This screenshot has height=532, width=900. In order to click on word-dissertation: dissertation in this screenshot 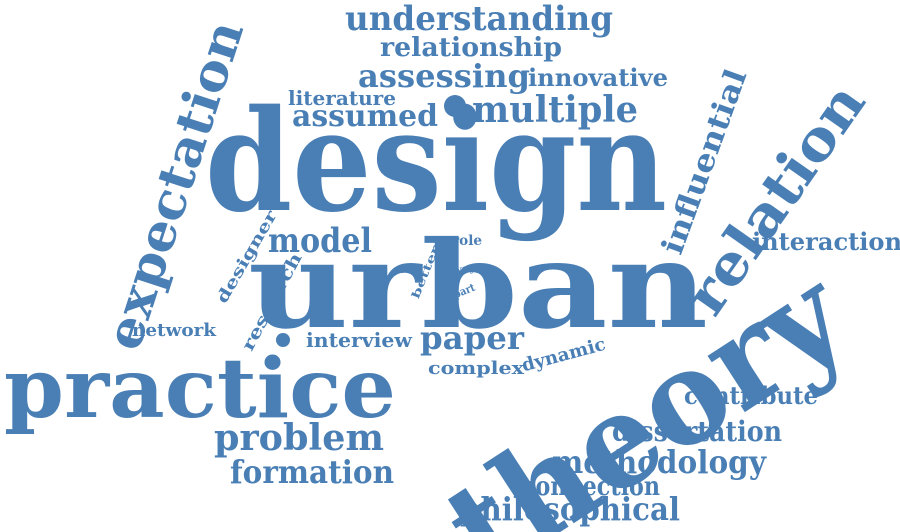, I will do `click(697, 431)`.